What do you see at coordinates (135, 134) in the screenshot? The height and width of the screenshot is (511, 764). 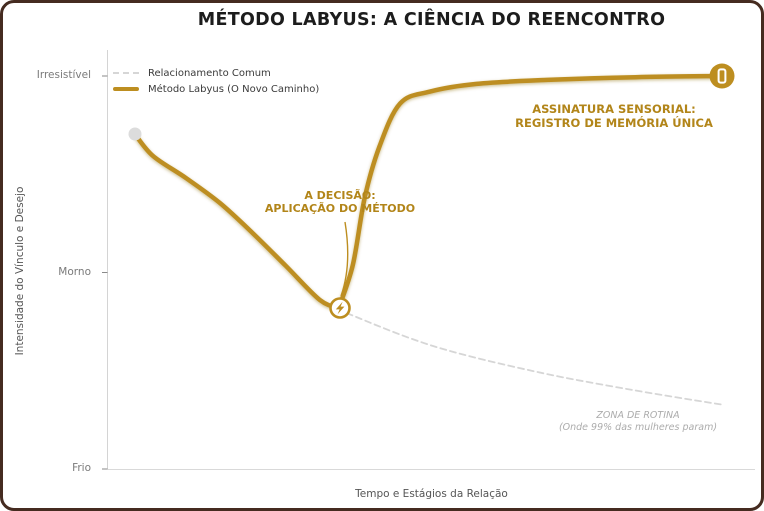 I see `start-point-marker` at bounding box center [135, 134].